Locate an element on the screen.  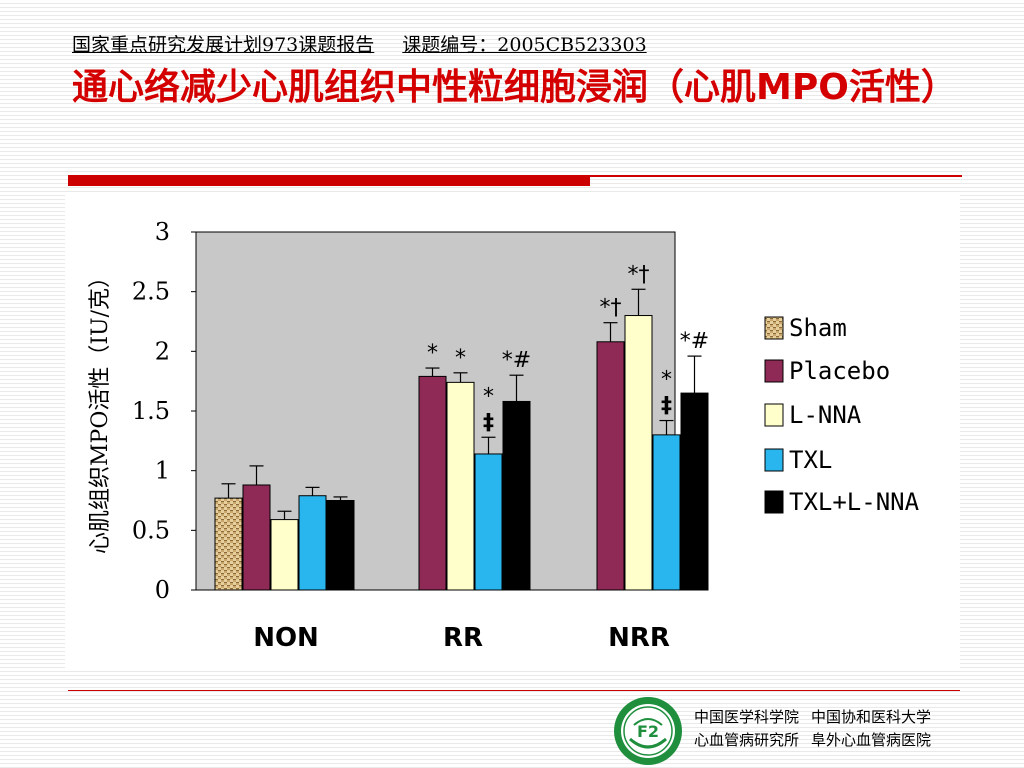
slide-title: 通心络减少心肌组织中性粒细胞浸润（心肌MPO活性） is located at coordinates (514, 87).